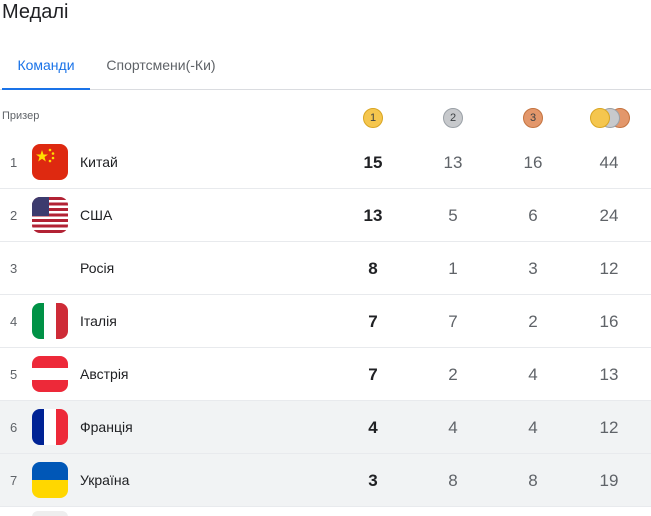  I want to click on bronze-count: 16, so click(533, 162).